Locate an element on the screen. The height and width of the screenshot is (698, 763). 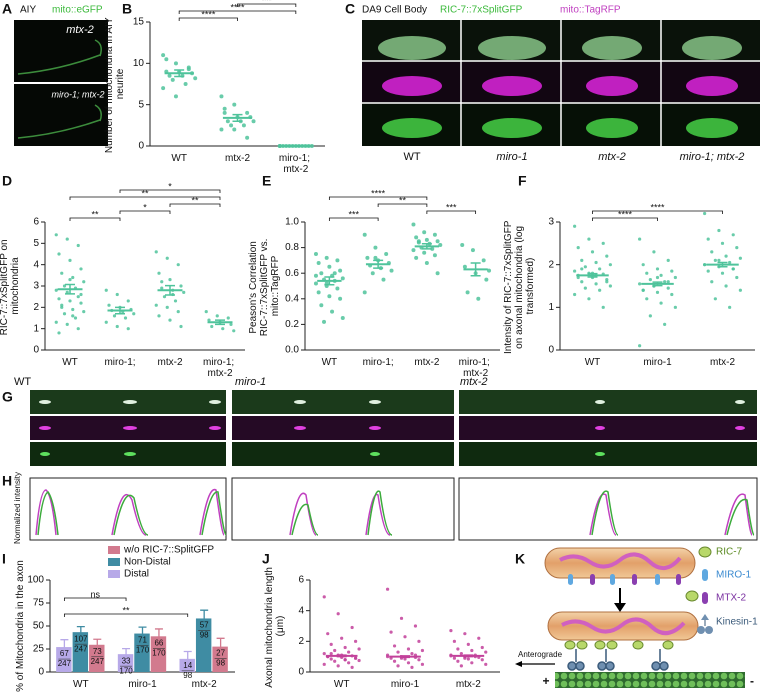
mtx is located at coordinates (635, 579).